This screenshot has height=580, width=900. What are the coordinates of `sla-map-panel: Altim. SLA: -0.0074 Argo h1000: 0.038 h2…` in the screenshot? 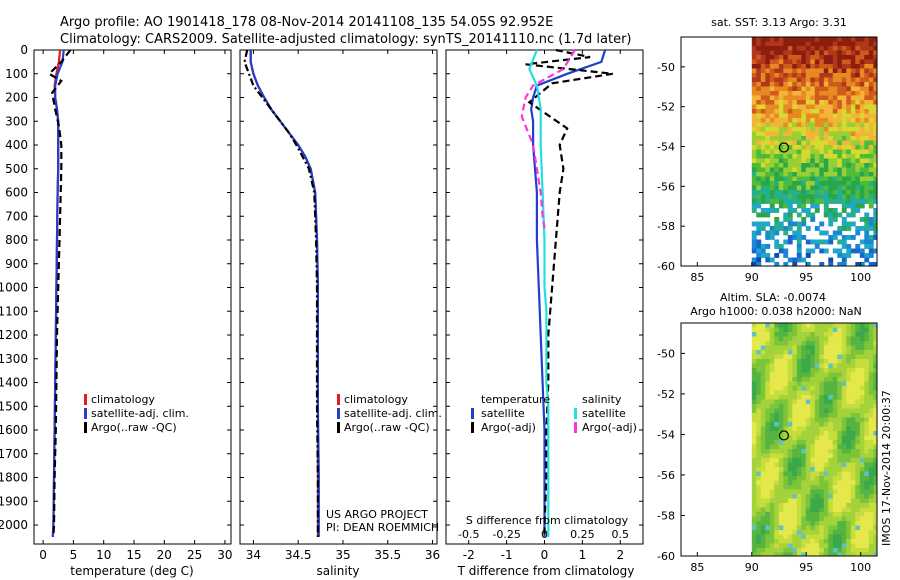 It's located at (767, 432).